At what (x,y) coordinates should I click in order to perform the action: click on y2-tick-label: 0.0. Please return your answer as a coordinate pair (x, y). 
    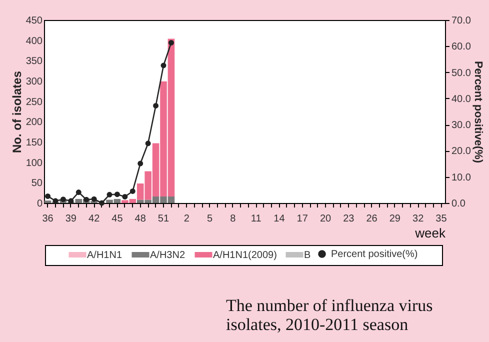
    Looking at the image, I should click on (459, 204).